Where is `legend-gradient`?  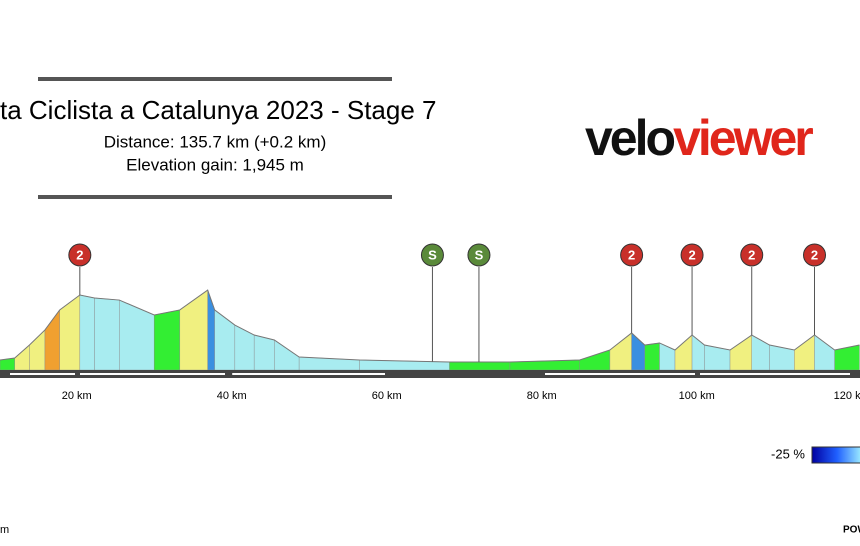 legend-gradient is located at coordinates (835, 455).